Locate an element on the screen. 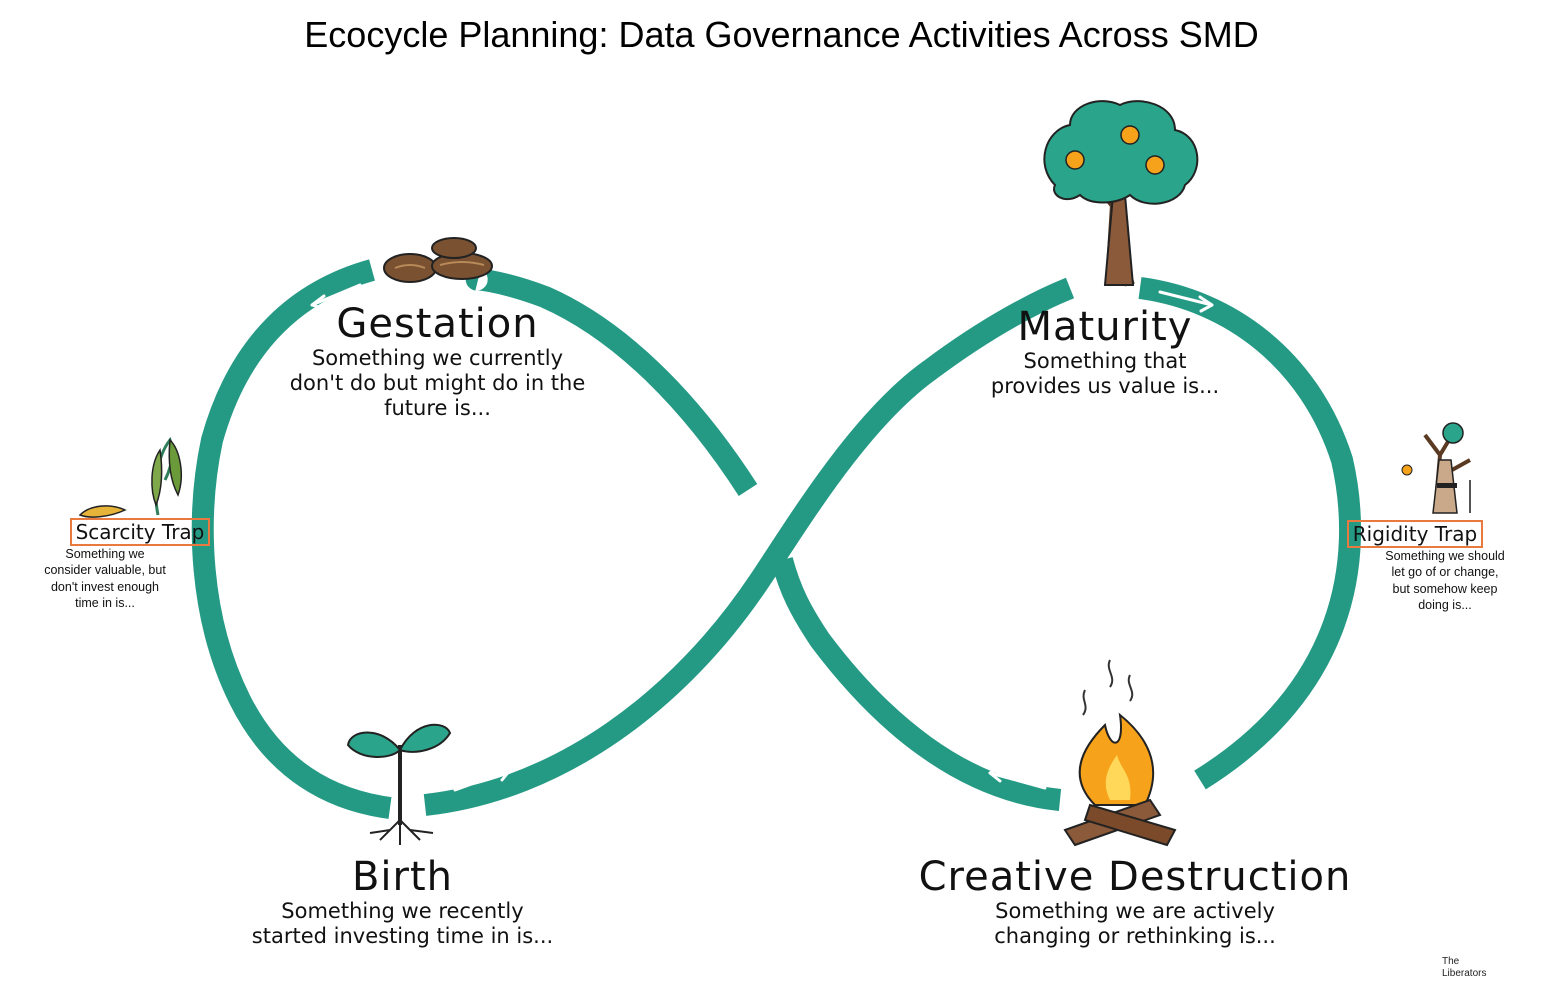  wilted-plant-icon is located at coordinates (130, 478).